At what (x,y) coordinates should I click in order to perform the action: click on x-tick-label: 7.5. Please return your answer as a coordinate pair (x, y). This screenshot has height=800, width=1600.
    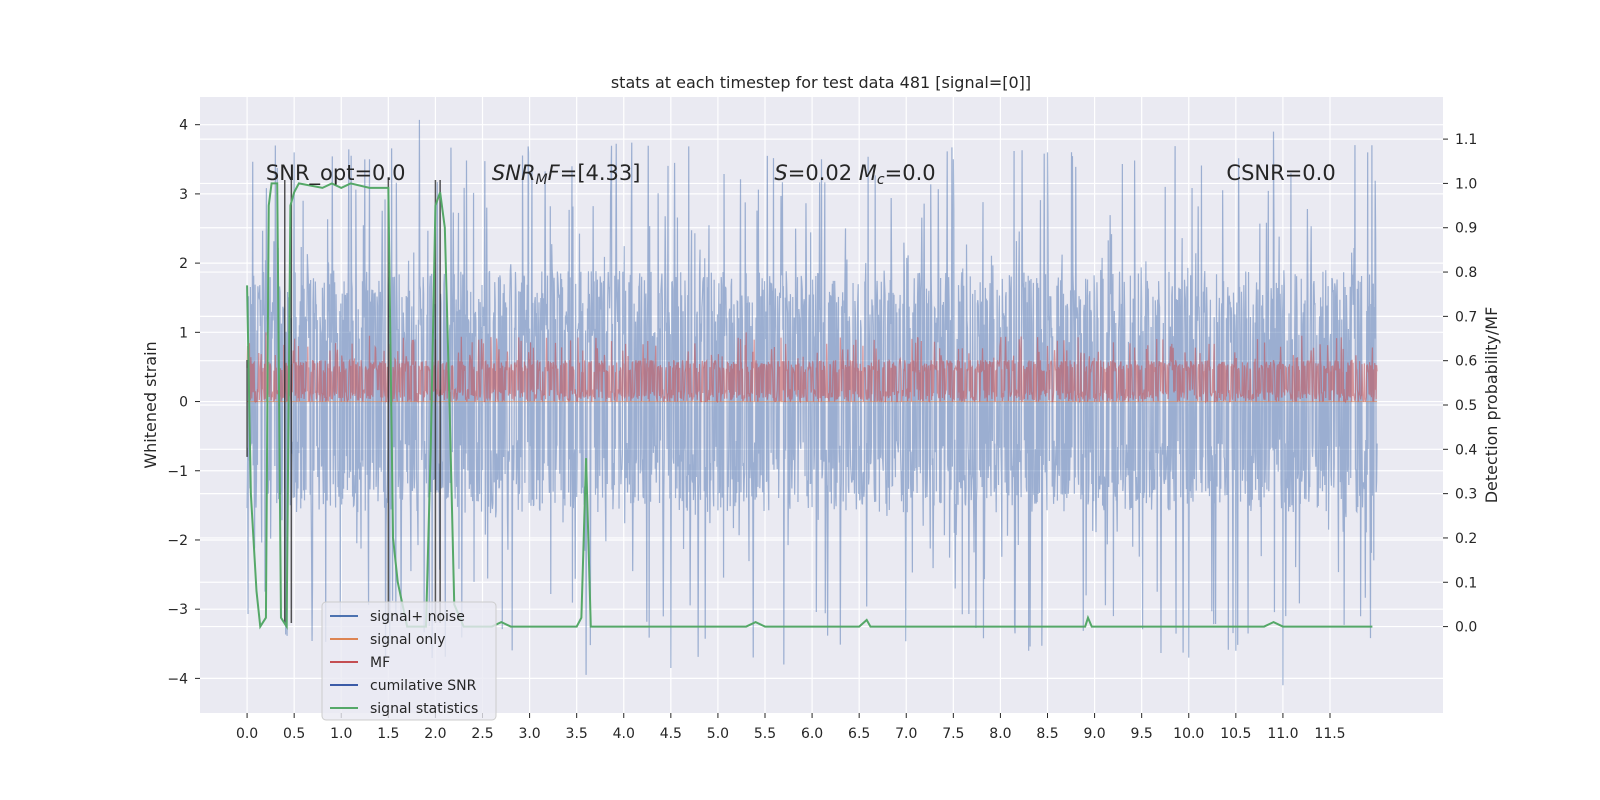
    Looking at the image, I should click on (953, 734).